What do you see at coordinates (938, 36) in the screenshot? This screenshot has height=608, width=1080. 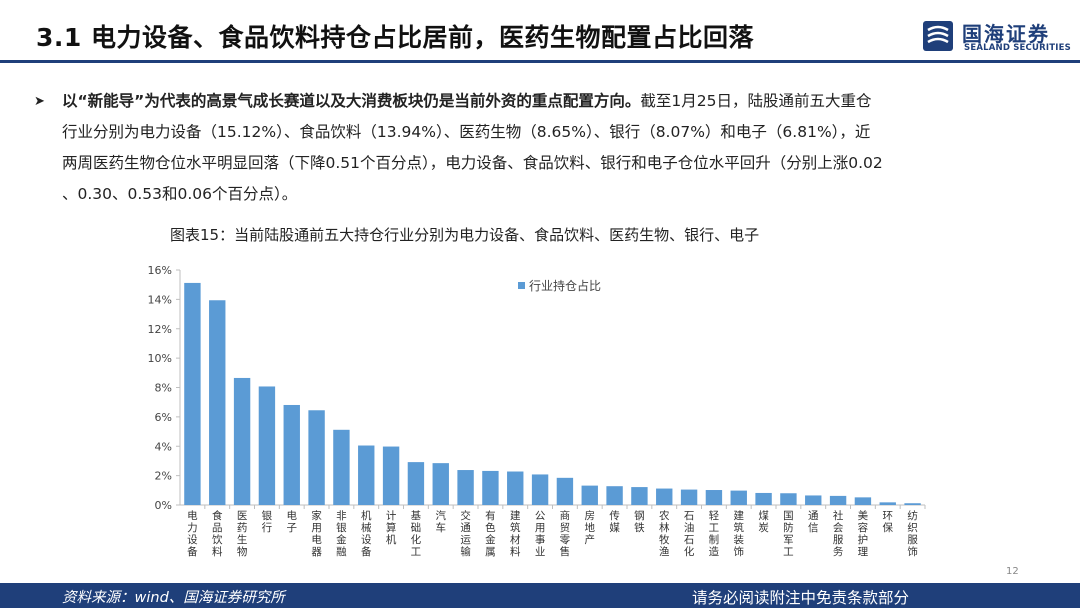 I see `sealand-logo-icon` at bounding box center [938, 36].